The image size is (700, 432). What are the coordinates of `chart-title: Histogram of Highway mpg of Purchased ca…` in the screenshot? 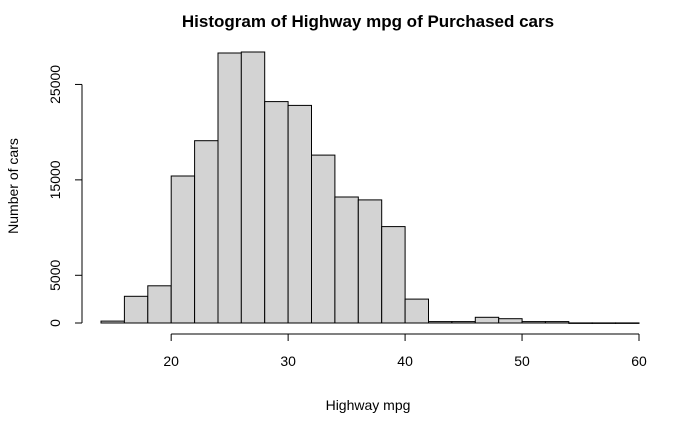 It's located at (368, 21).